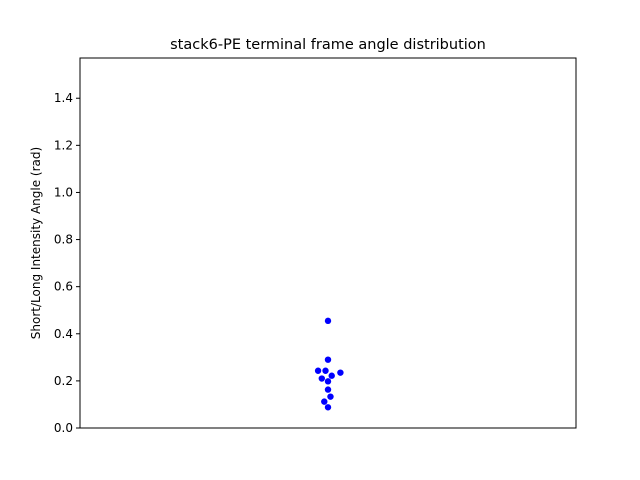 The width and height of the screenshot is (640, 480). Describe the element at coordinates (63, 145) in the screenshot. I see `y-tick-label: 1.2` at that location.